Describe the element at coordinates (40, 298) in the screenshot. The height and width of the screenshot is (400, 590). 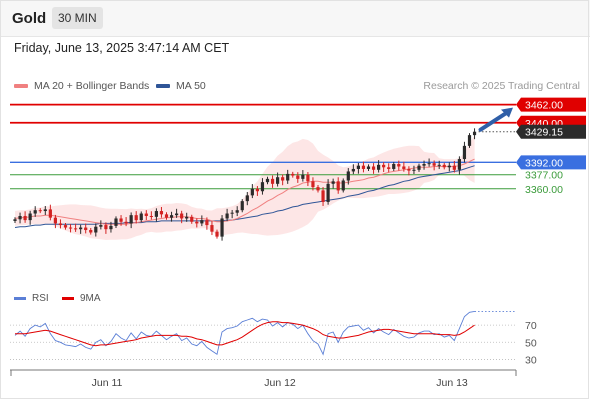
I see `legend-rsi-label: RSI` at that location.